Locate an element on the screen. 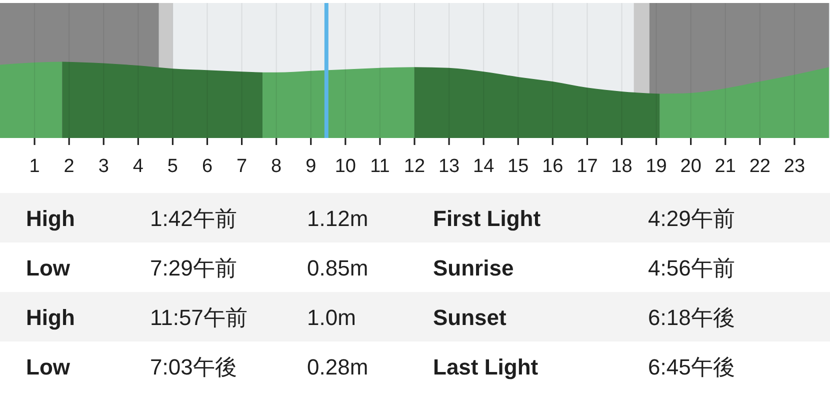 The height and width of the screenshot is (405, 830). text: Sunset is located at coordinates (470, 317).